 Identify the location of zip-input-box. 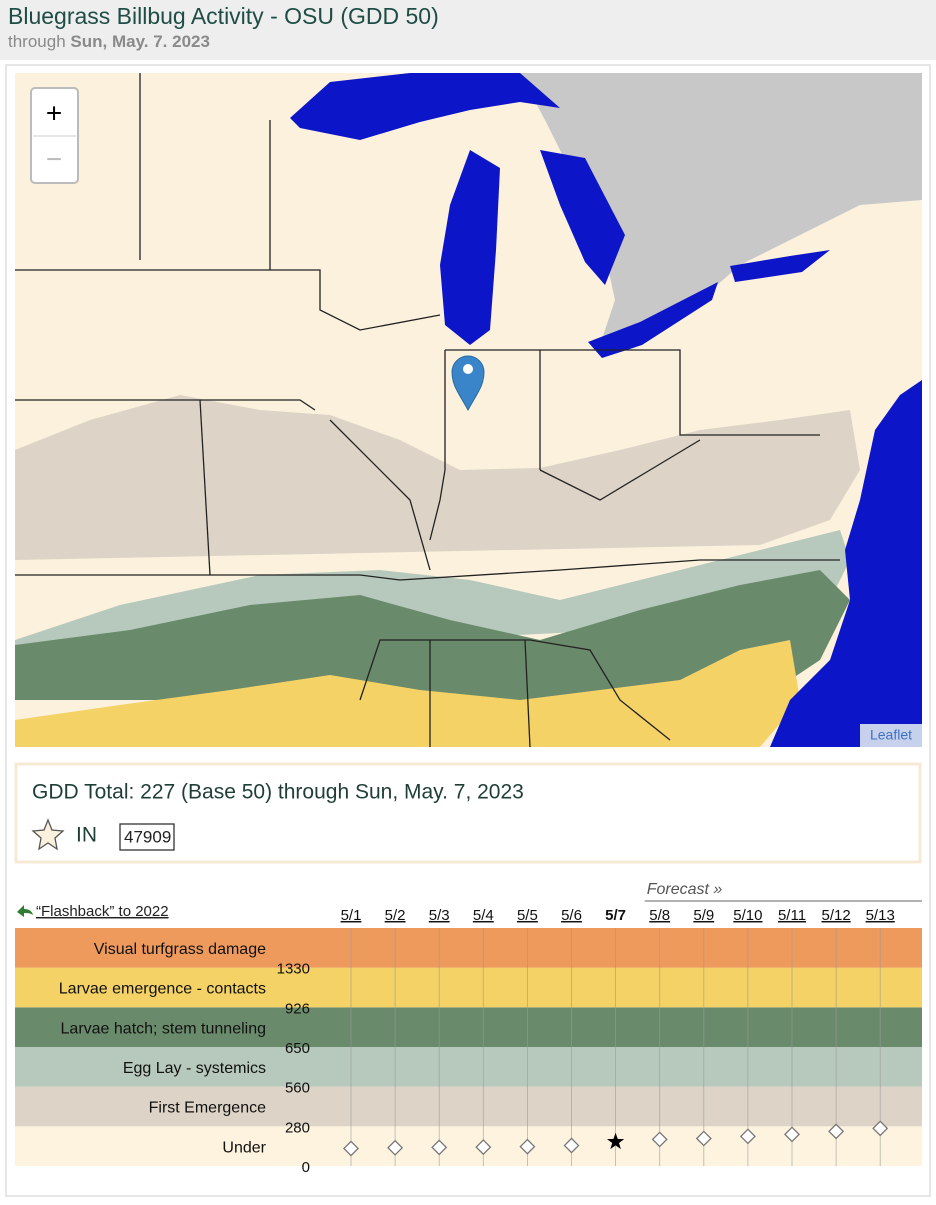
(147, 837).